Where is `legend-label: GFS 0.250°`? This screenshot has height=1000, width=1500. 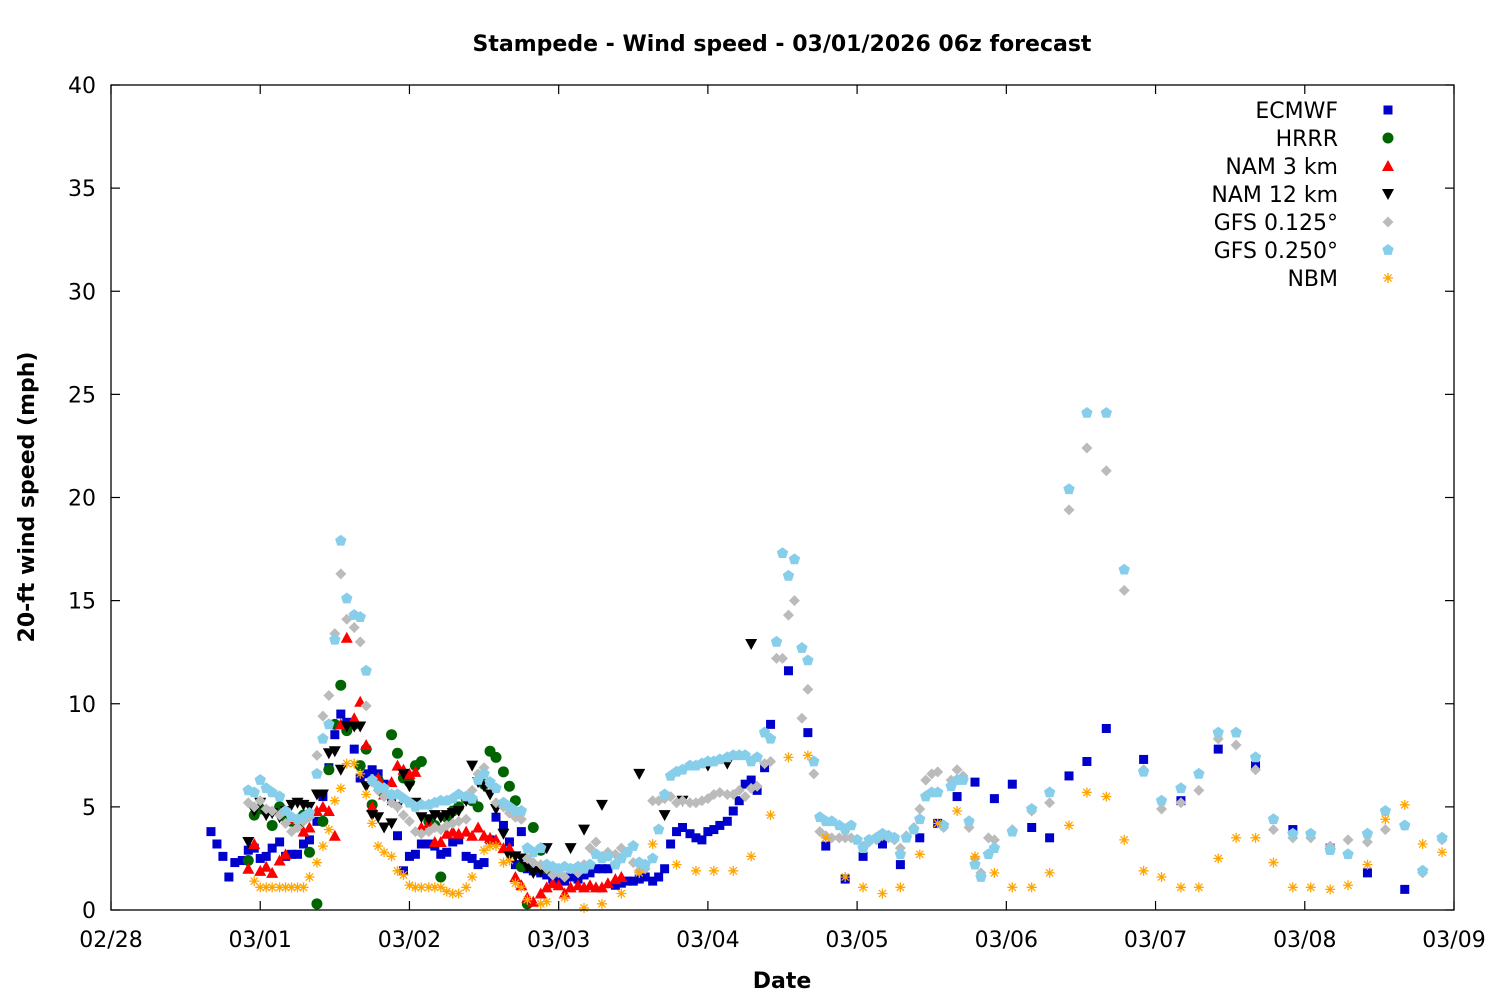 legend-label: GFS 0.250° is located at coordinates (1276, 251).